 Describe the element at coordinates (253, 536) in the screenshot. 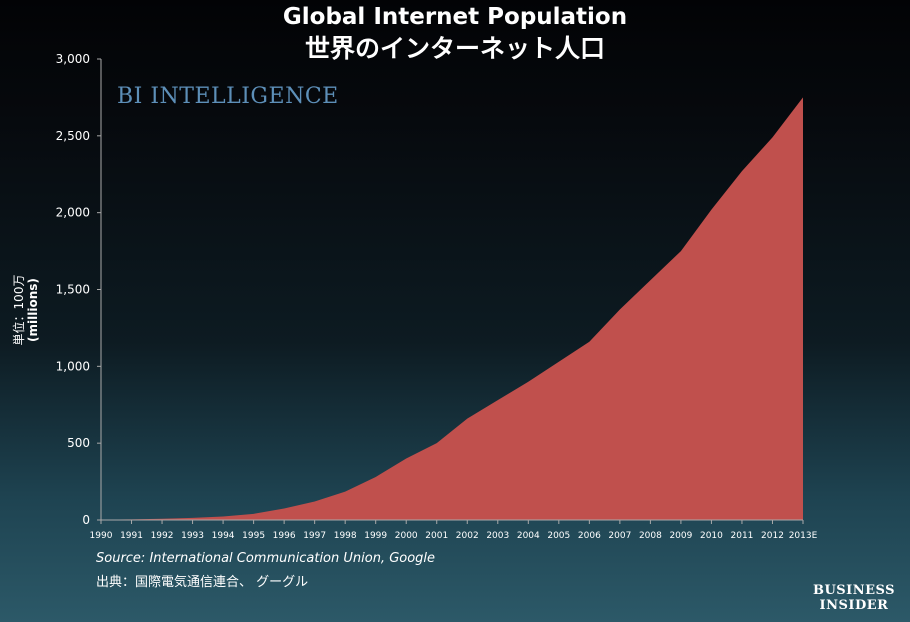

I see `x-tick-label: 1995` at that location.